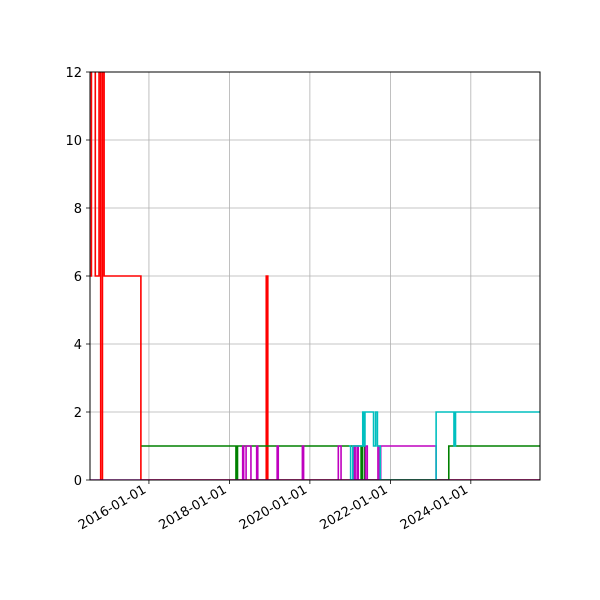  I want to click on y-tick-label: 2, so click(78, 413).